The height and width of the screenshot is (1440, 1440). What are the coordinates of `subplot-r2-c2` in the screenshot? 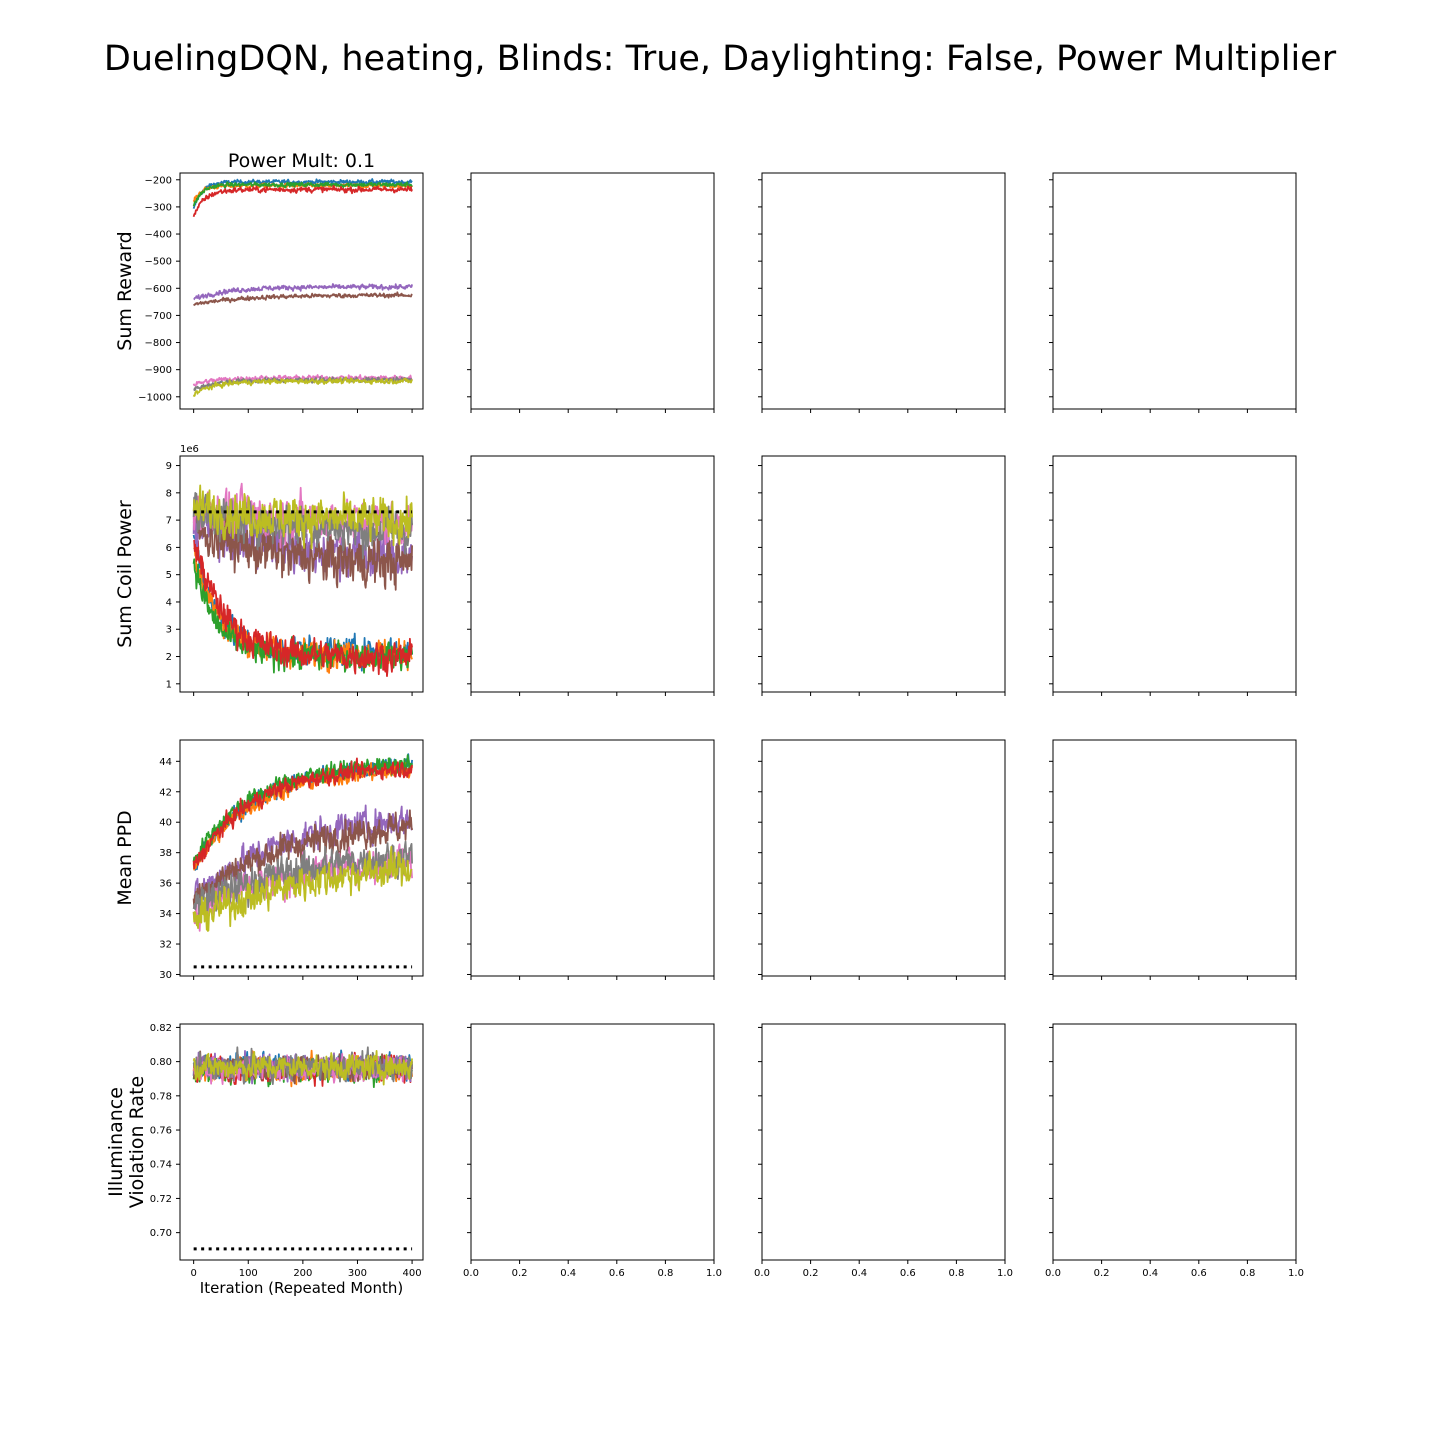 It's located at (591, 575).